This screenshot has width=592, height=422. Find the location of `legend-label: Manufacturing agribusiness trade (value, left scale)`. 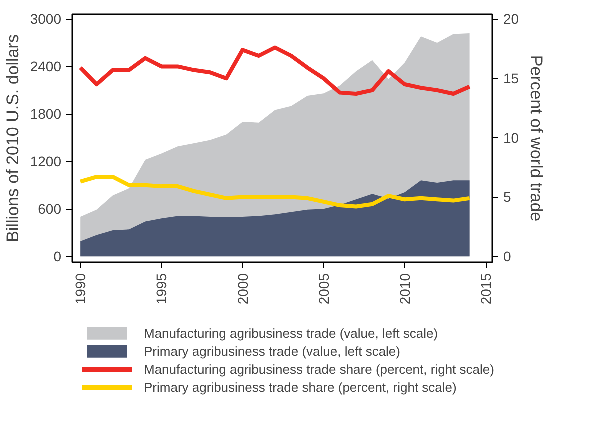

legend-label: Manufacturing agribusiness trade (value, left scale) is located at coordinates (291, 333).